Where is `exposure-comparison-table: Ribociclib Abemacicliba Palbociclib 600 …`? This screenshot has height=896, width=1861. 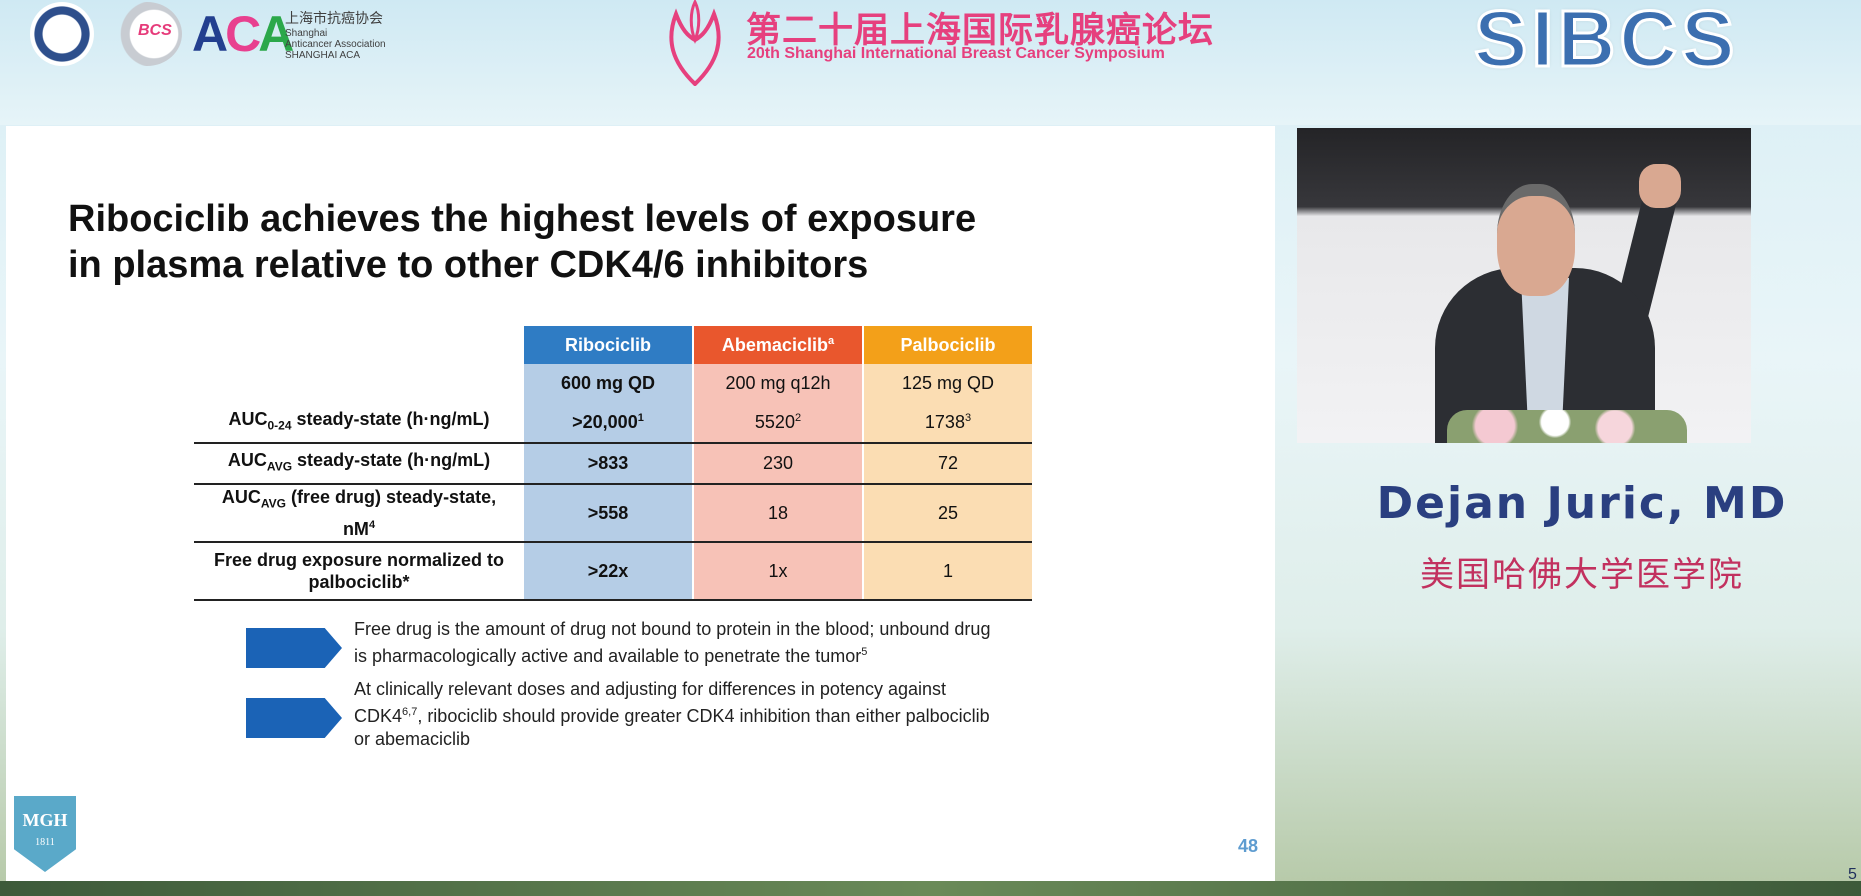
exposure-comparison-table: Ribociclib Abemacicliba Palbociclib 600 … is located at coordinates (613, 463).